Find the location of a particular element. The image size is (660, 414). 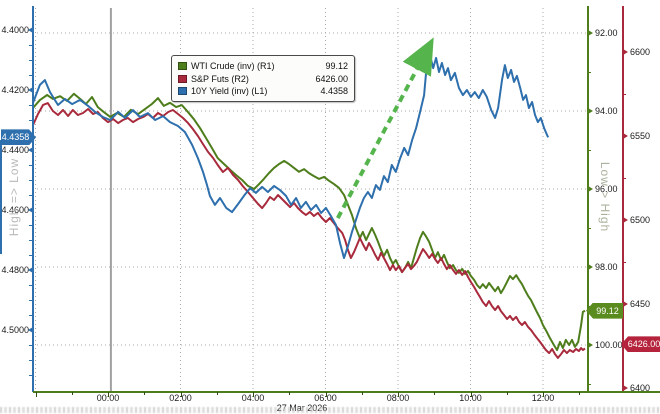

axis-r1-tick-label: 98.00 is located at coordinates (606, 266).